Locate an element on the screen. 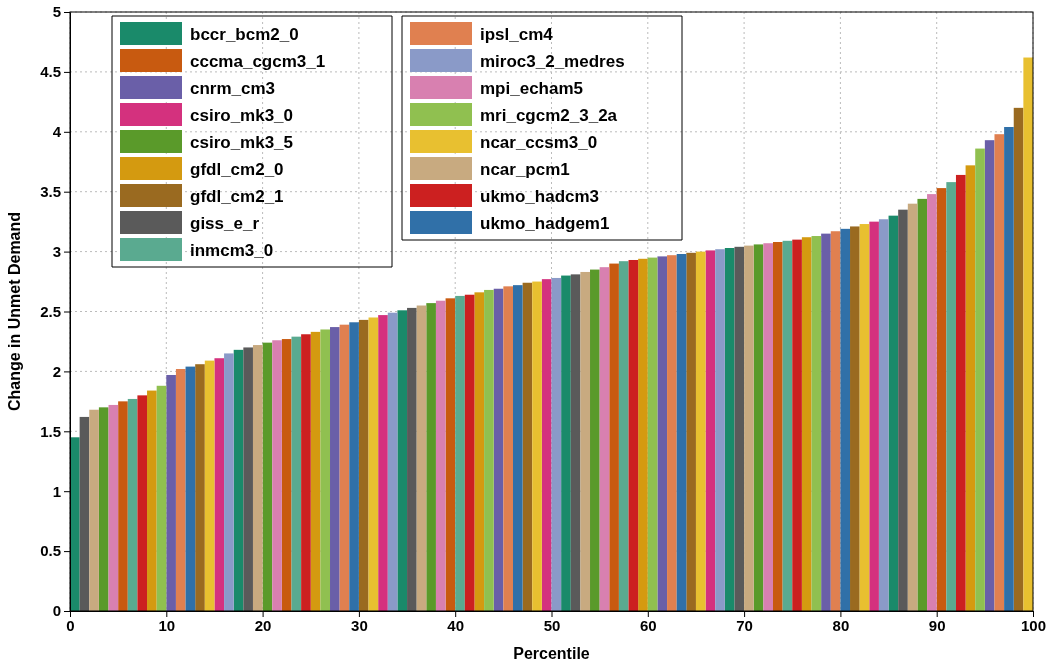  legend-label: mpi_echam5 is located at coordinates (531, 88).